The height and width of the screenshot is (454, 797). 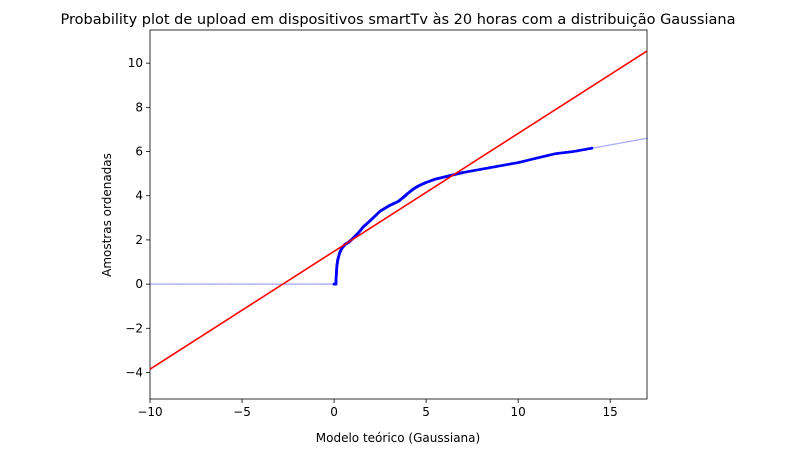 I want to click on x-tick-label: 10, so click(x=518, y=412).